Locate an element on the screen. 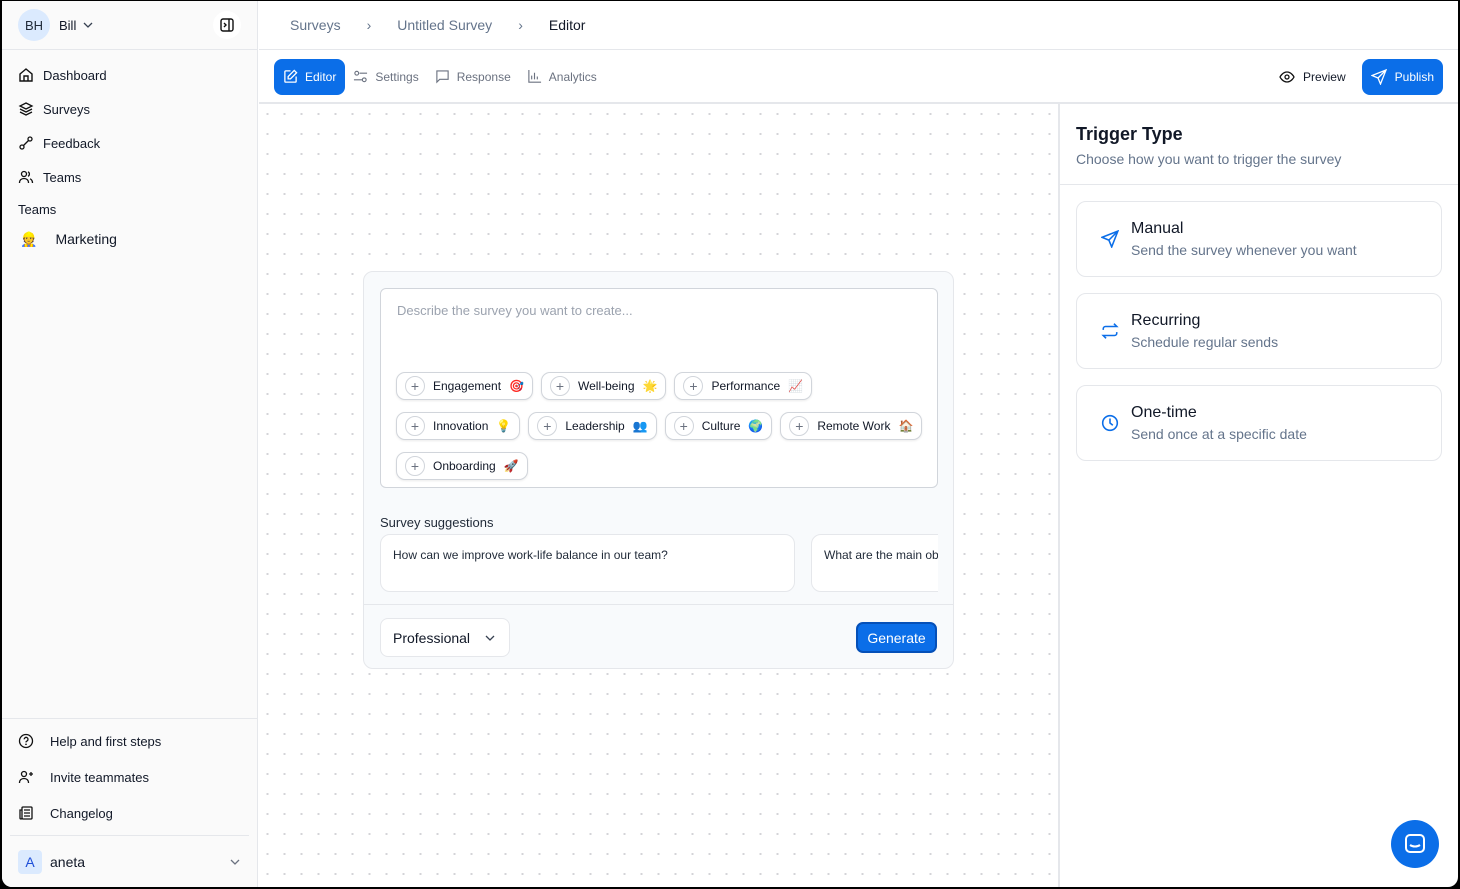  sidebar-header: BH Bill is located at coordinates (129, 25).